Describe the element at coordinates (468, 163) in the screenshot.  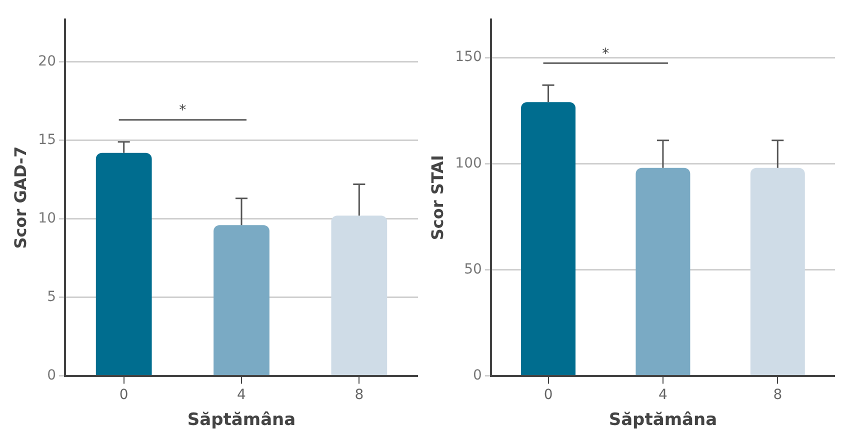
I see `y-tick-label: 100` at that location.